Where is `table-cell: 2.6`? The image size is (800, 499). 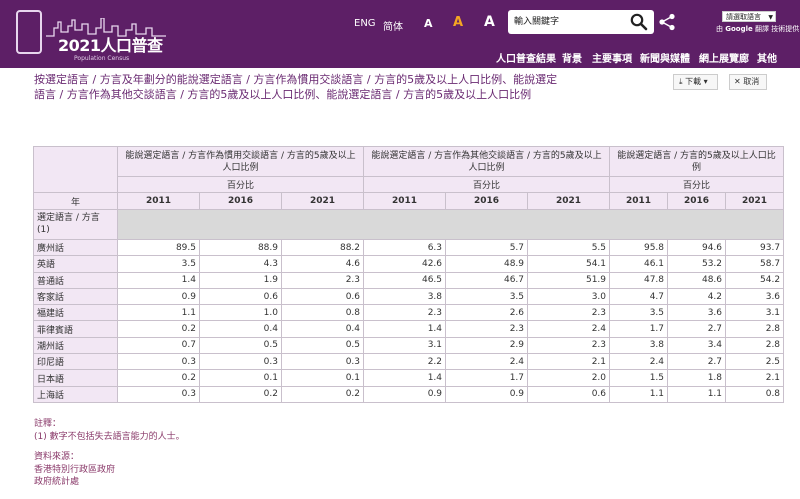 table-cell: 2.6 is located at coordinates (487, 313).